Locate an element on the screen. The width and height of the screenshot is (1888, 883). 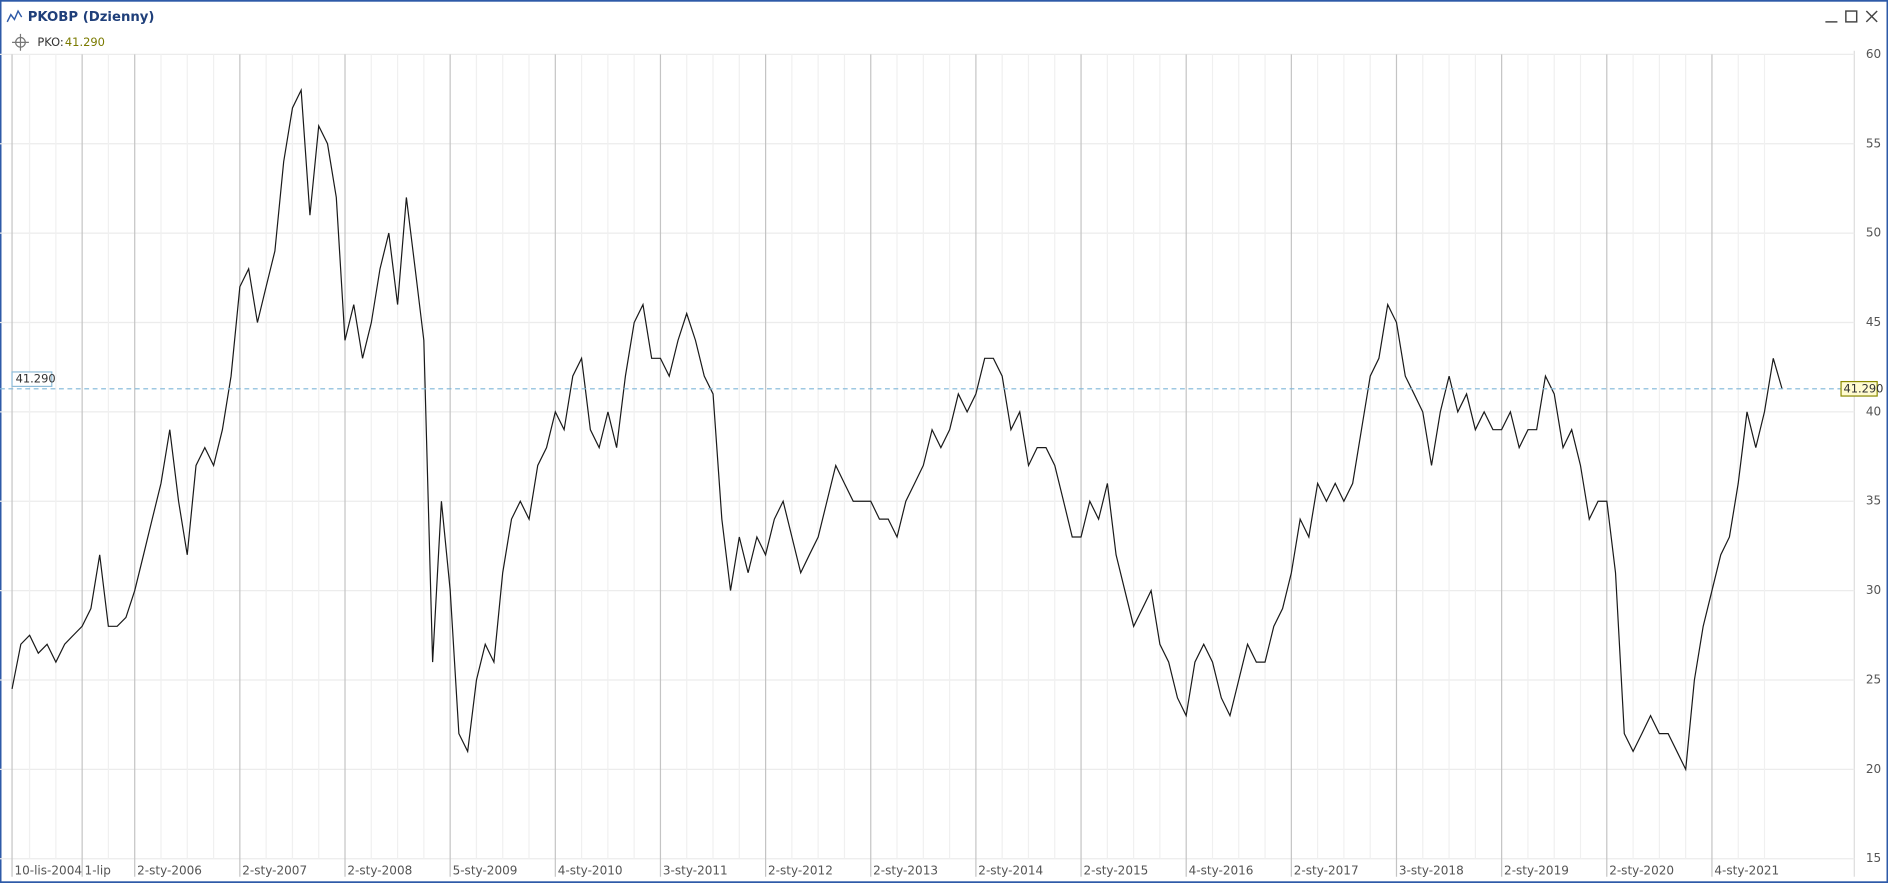
y-tick-label: 50 is located at coordinates (1873, 233).